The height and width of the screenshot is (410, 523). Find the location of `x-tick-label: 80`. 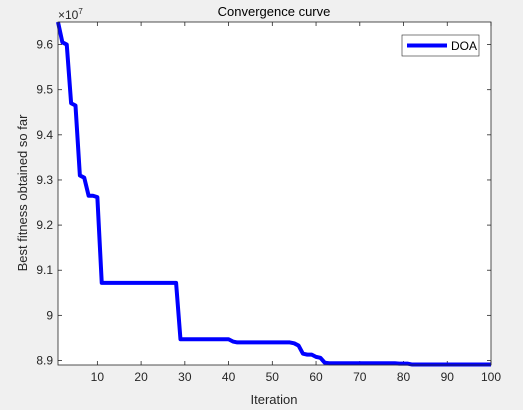

x-tick-label: 80 is located at coordinates (404, 377).